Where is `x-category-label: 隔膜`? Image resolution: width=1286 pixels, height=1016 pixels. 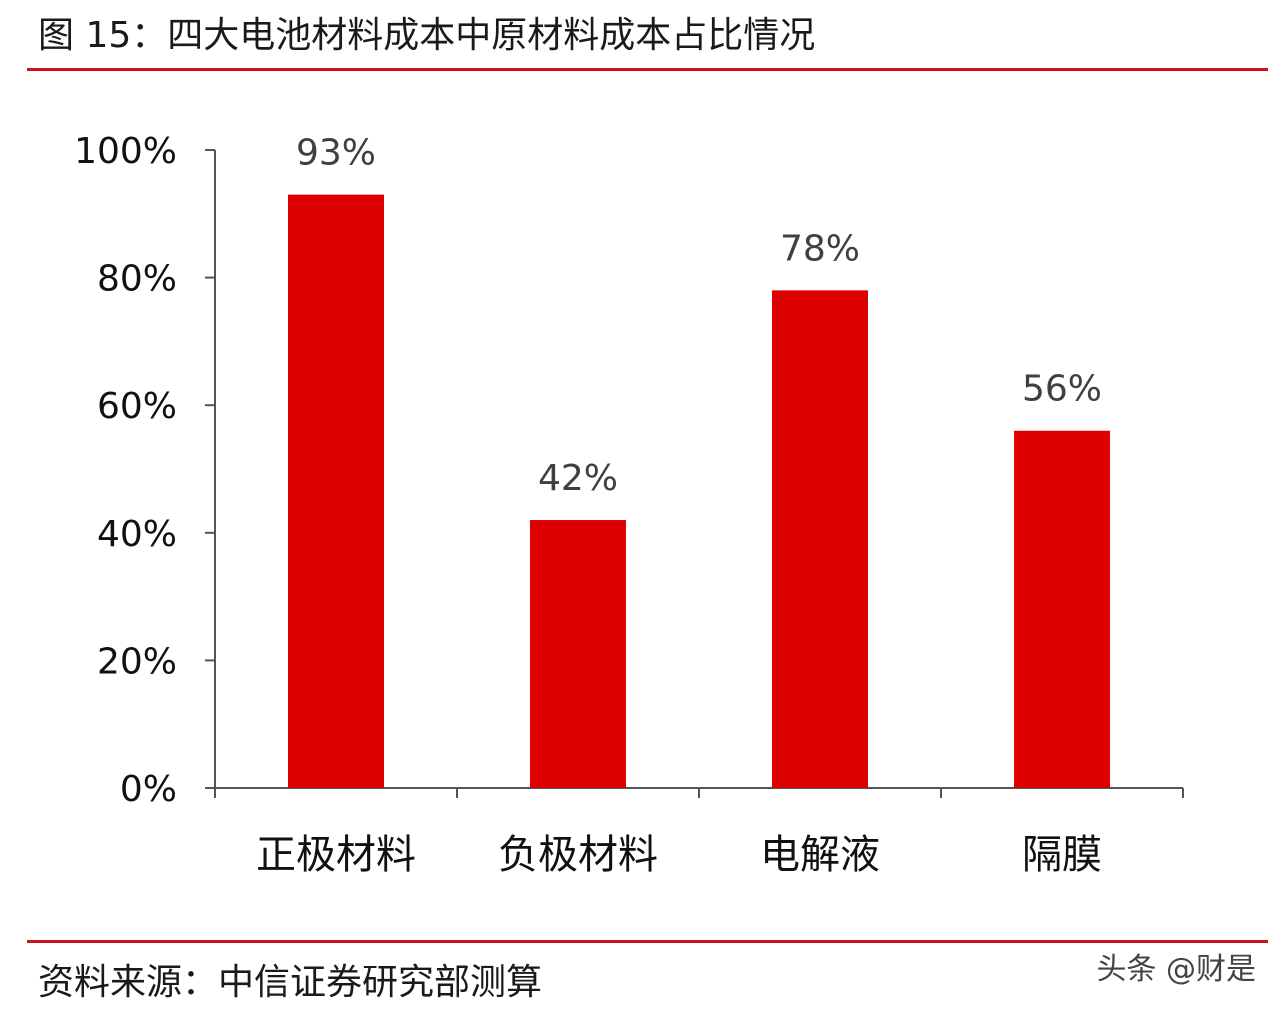
x-category-label: 隔膜 is located at coordinates (1062, 855).